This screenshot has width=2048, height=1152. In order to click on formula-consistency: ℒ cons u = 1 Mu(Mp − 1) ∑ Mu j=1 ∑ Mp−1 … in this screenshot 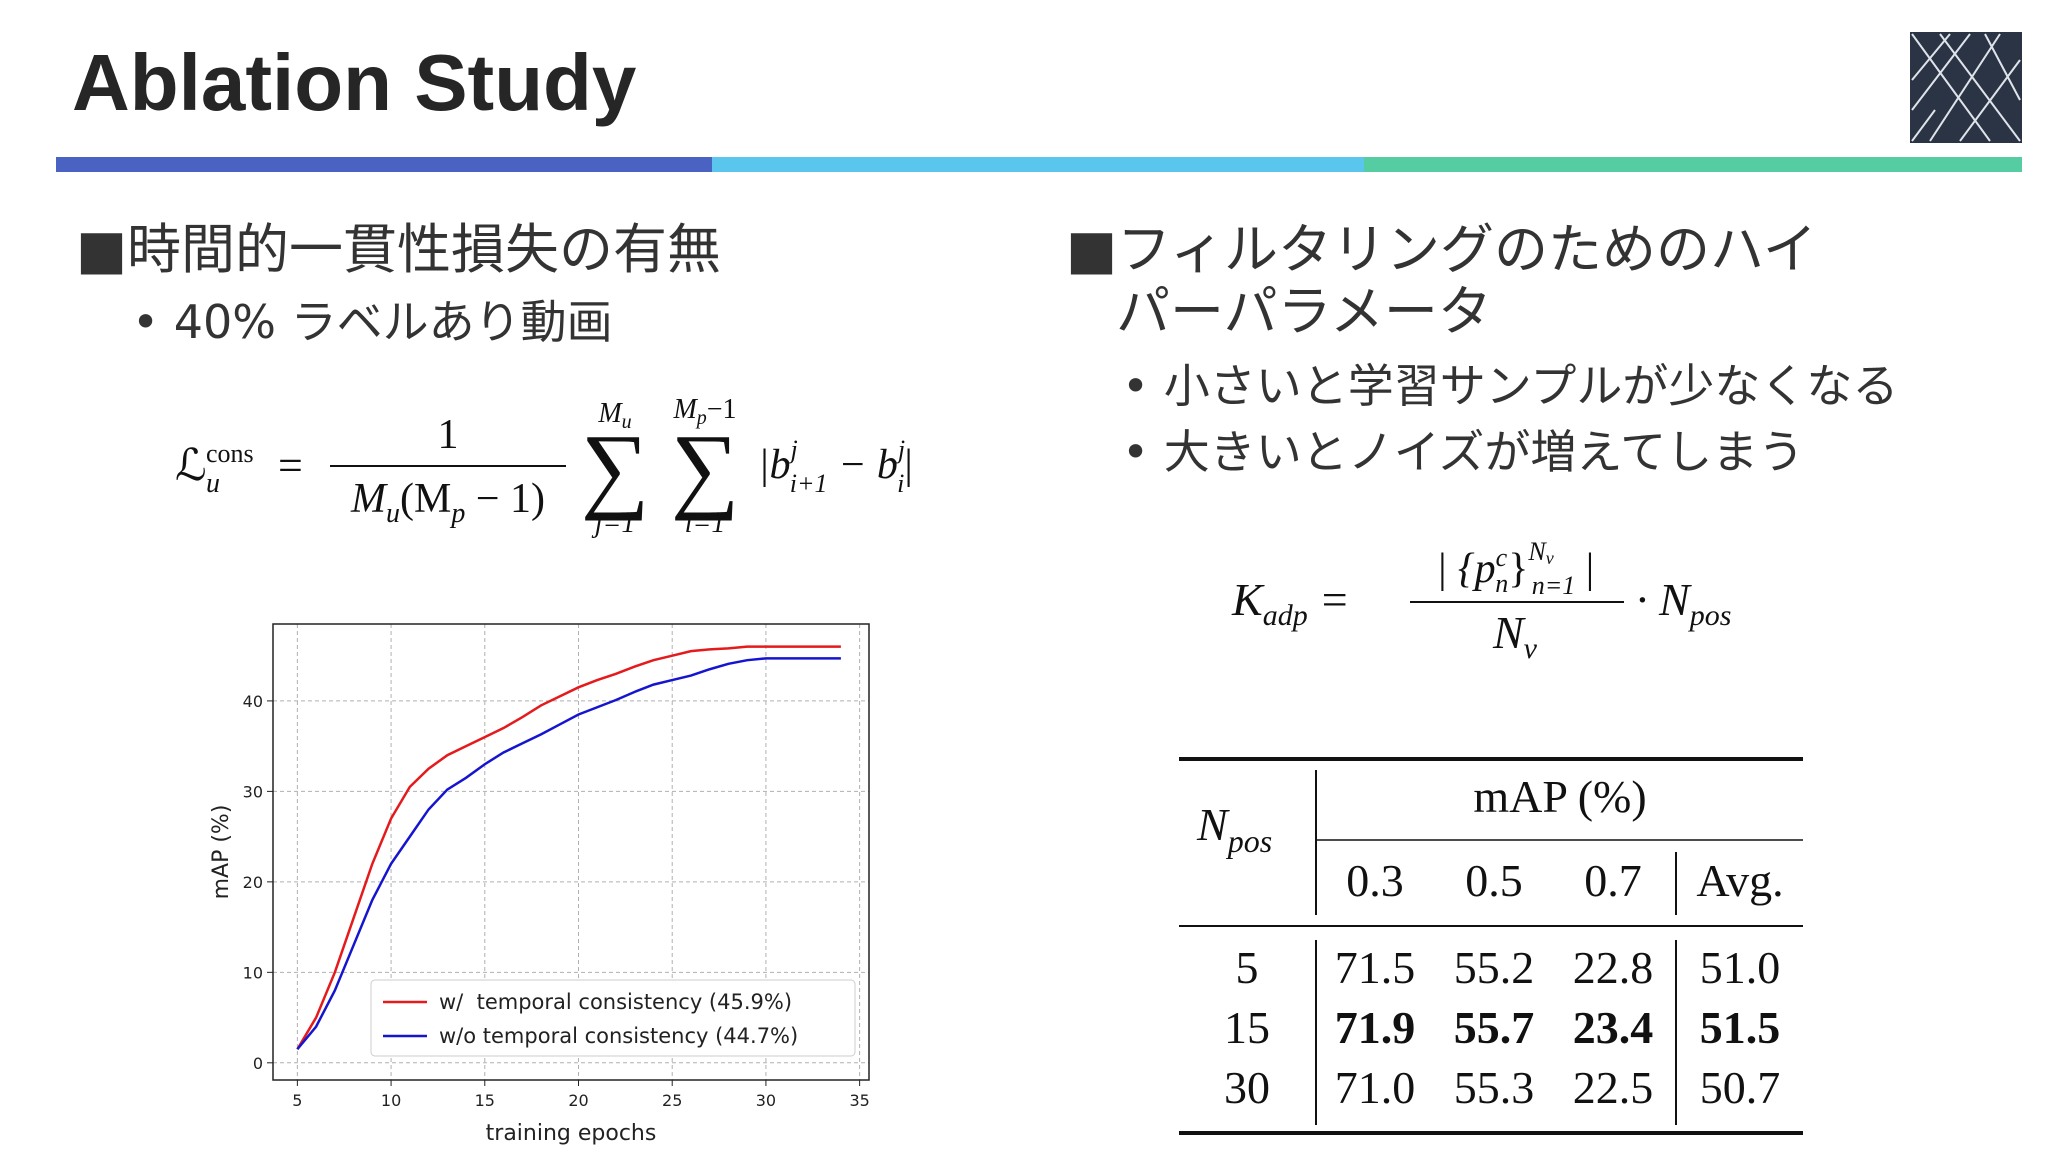, I will do `click(544, 466)`.